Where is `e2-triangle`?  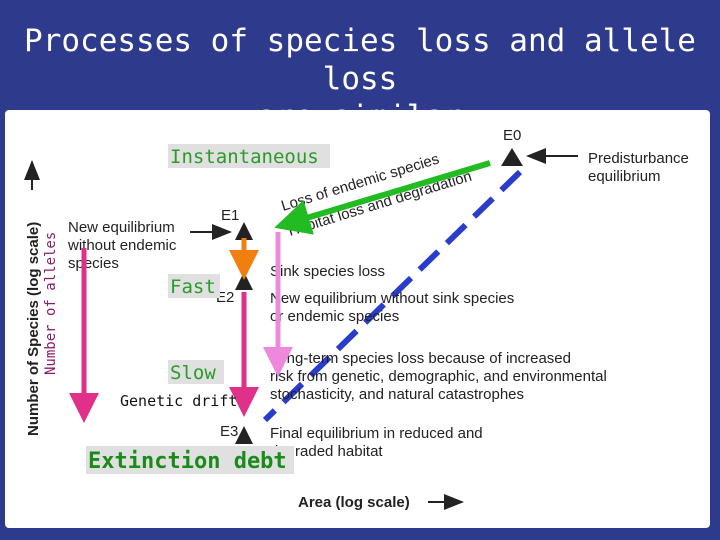
e2-triangle is located at coordinates (244, 281).